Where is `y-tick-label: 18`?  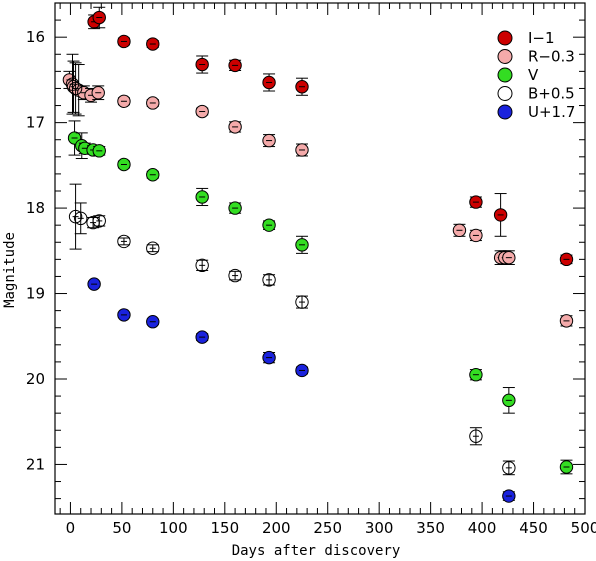
y-tick-label: 18 is located at coordinates (35, 208).